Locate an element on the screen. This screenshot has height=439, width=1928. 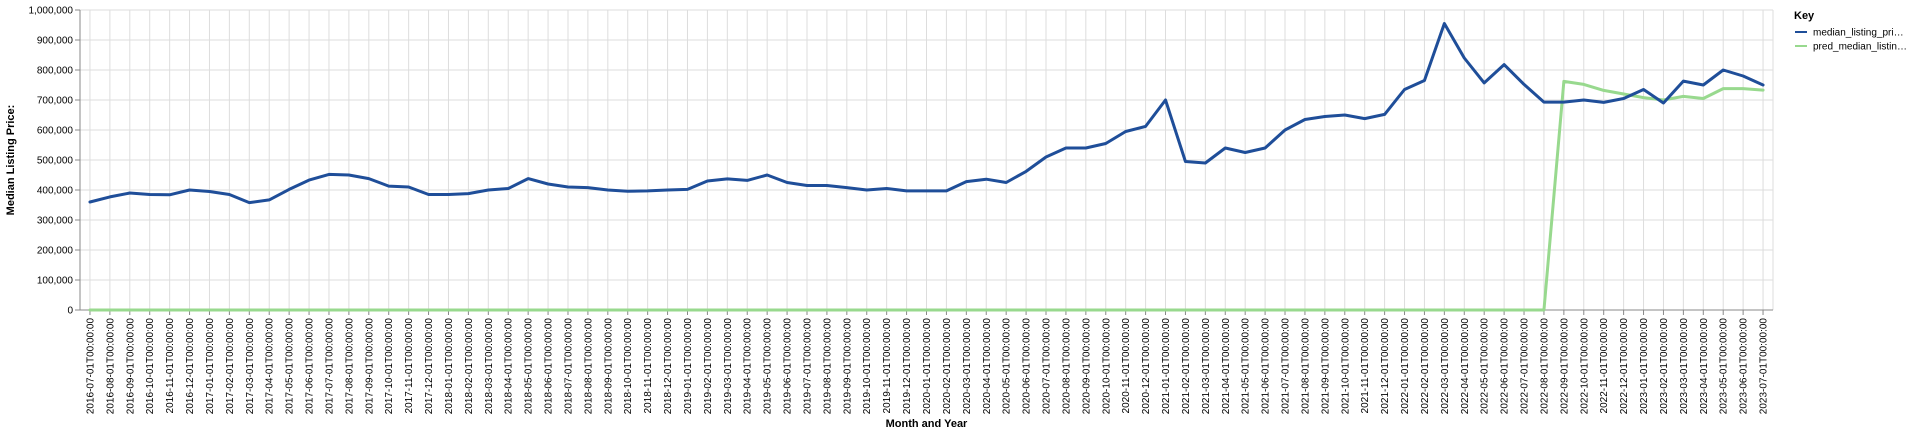
x-tick-label: 2019-12-01T00:00:00 is located at coordinates (907, 366).